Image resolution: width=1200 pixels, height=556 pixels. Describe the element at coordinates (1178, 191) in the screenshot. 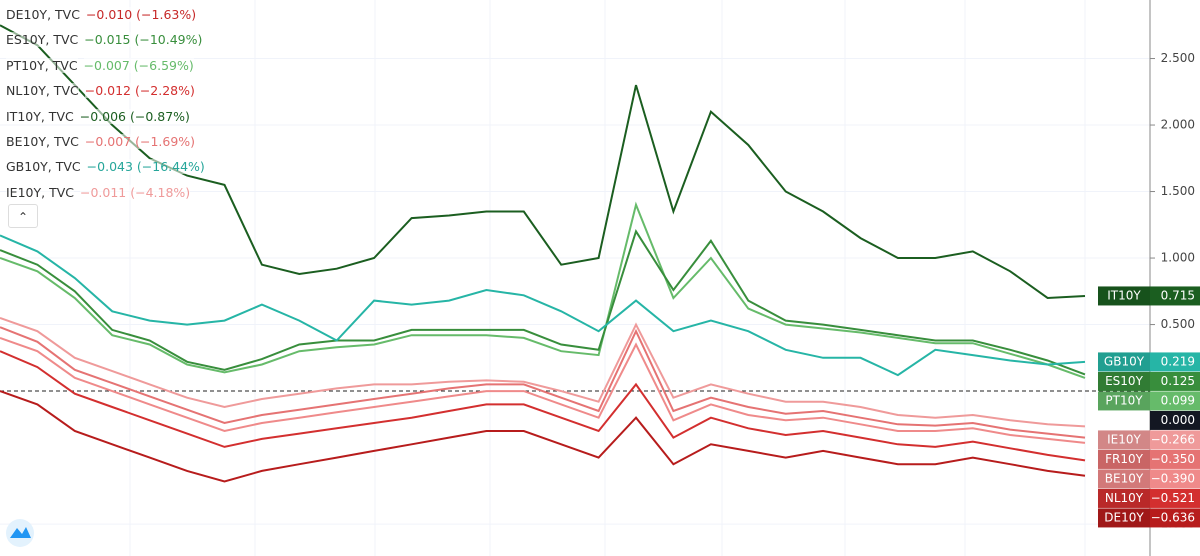

I see `y-tick-label: 1.500` at that location.